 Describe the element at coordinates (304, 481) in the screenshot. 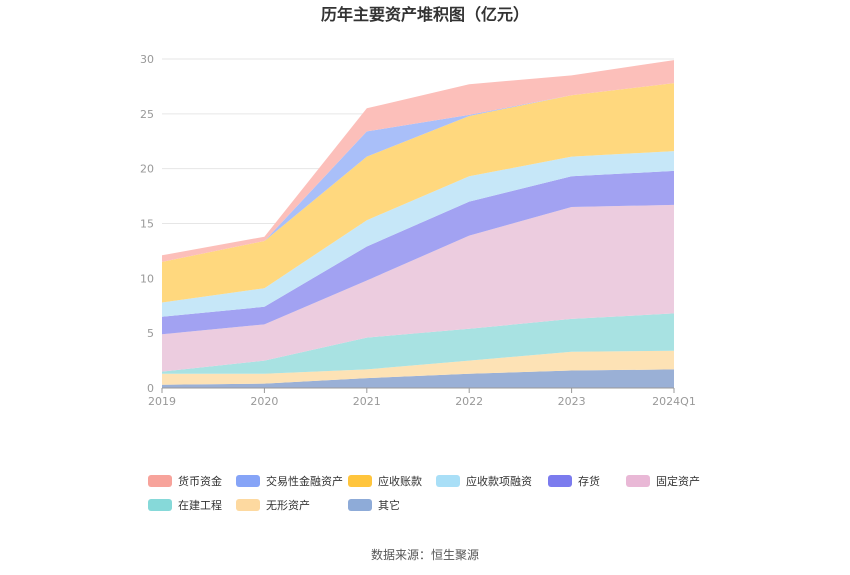

I see `legend-label: 交易性金融资产` at that location.